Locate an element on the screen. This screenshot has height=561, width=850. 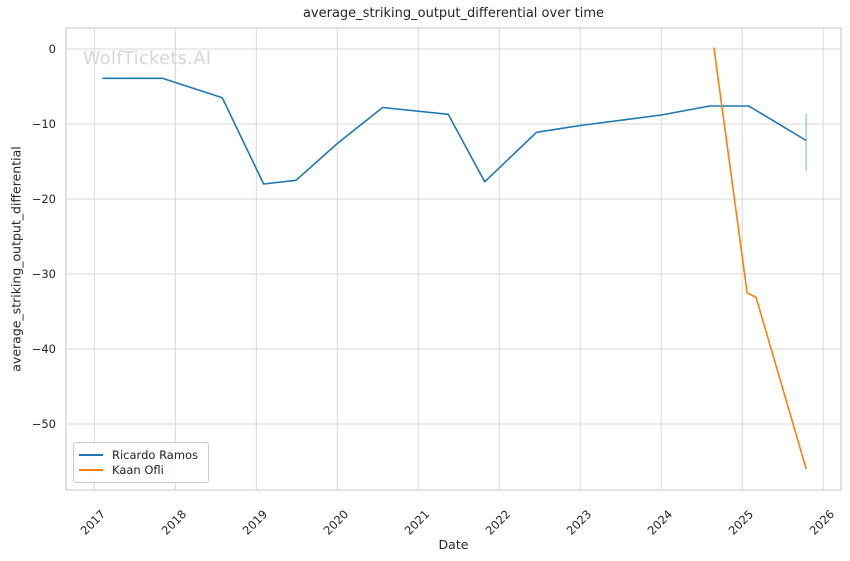
y-tick-label: 0 is located at coordinates (52, 49).